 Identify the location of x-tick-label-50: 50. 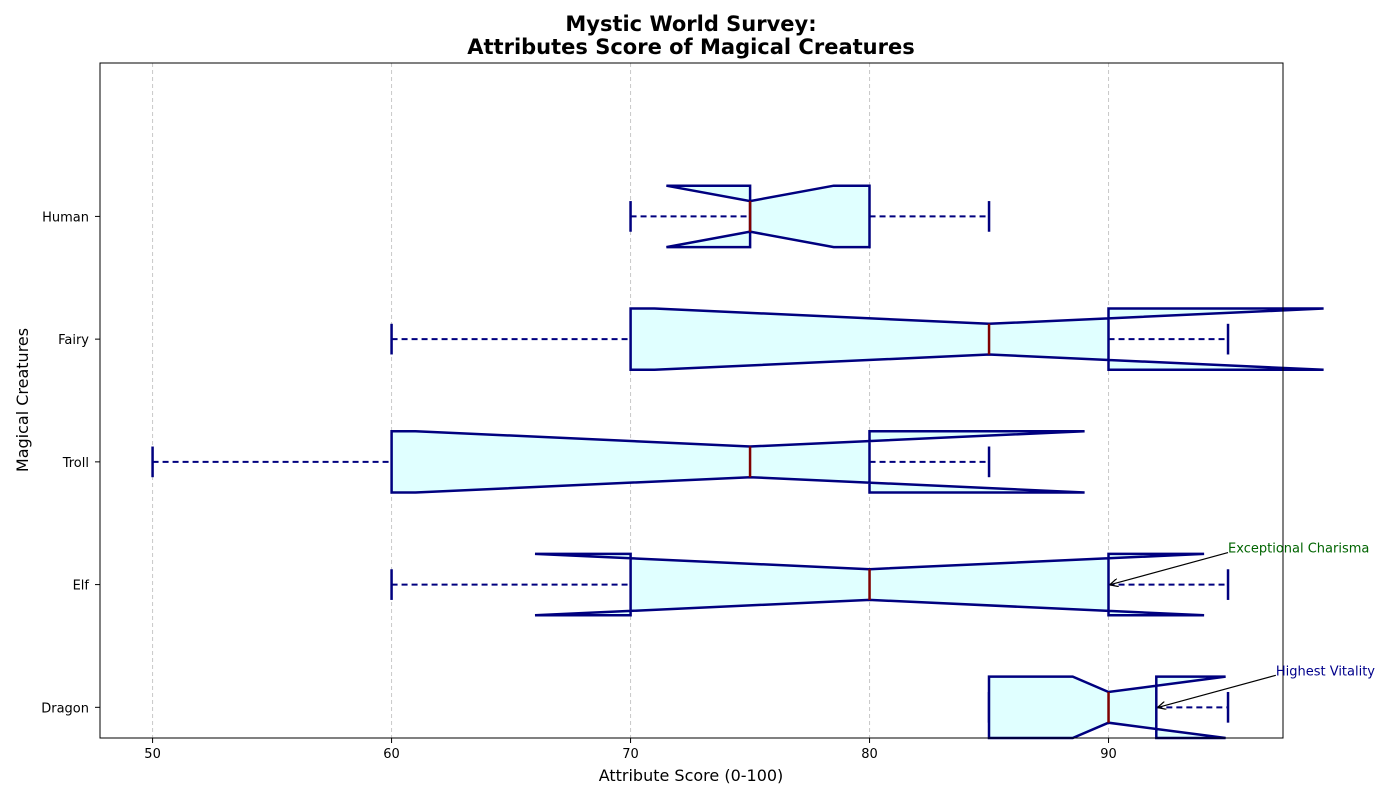
(152, 754).